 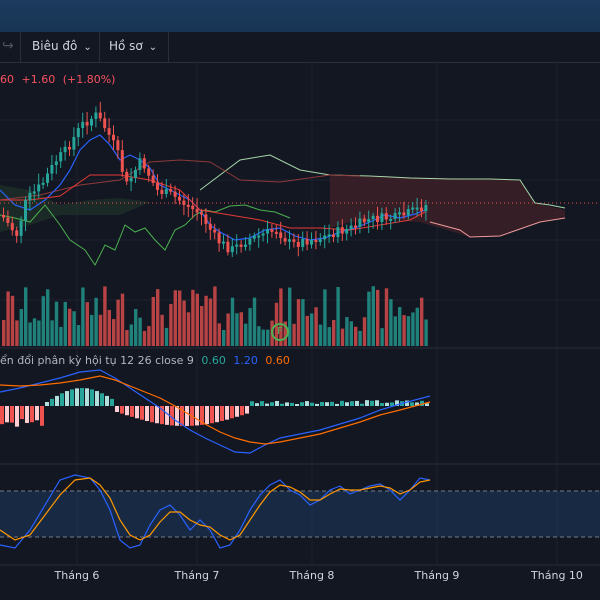 I want to click on price-change-pct: (+1.80%), so click(x=89, y=79).